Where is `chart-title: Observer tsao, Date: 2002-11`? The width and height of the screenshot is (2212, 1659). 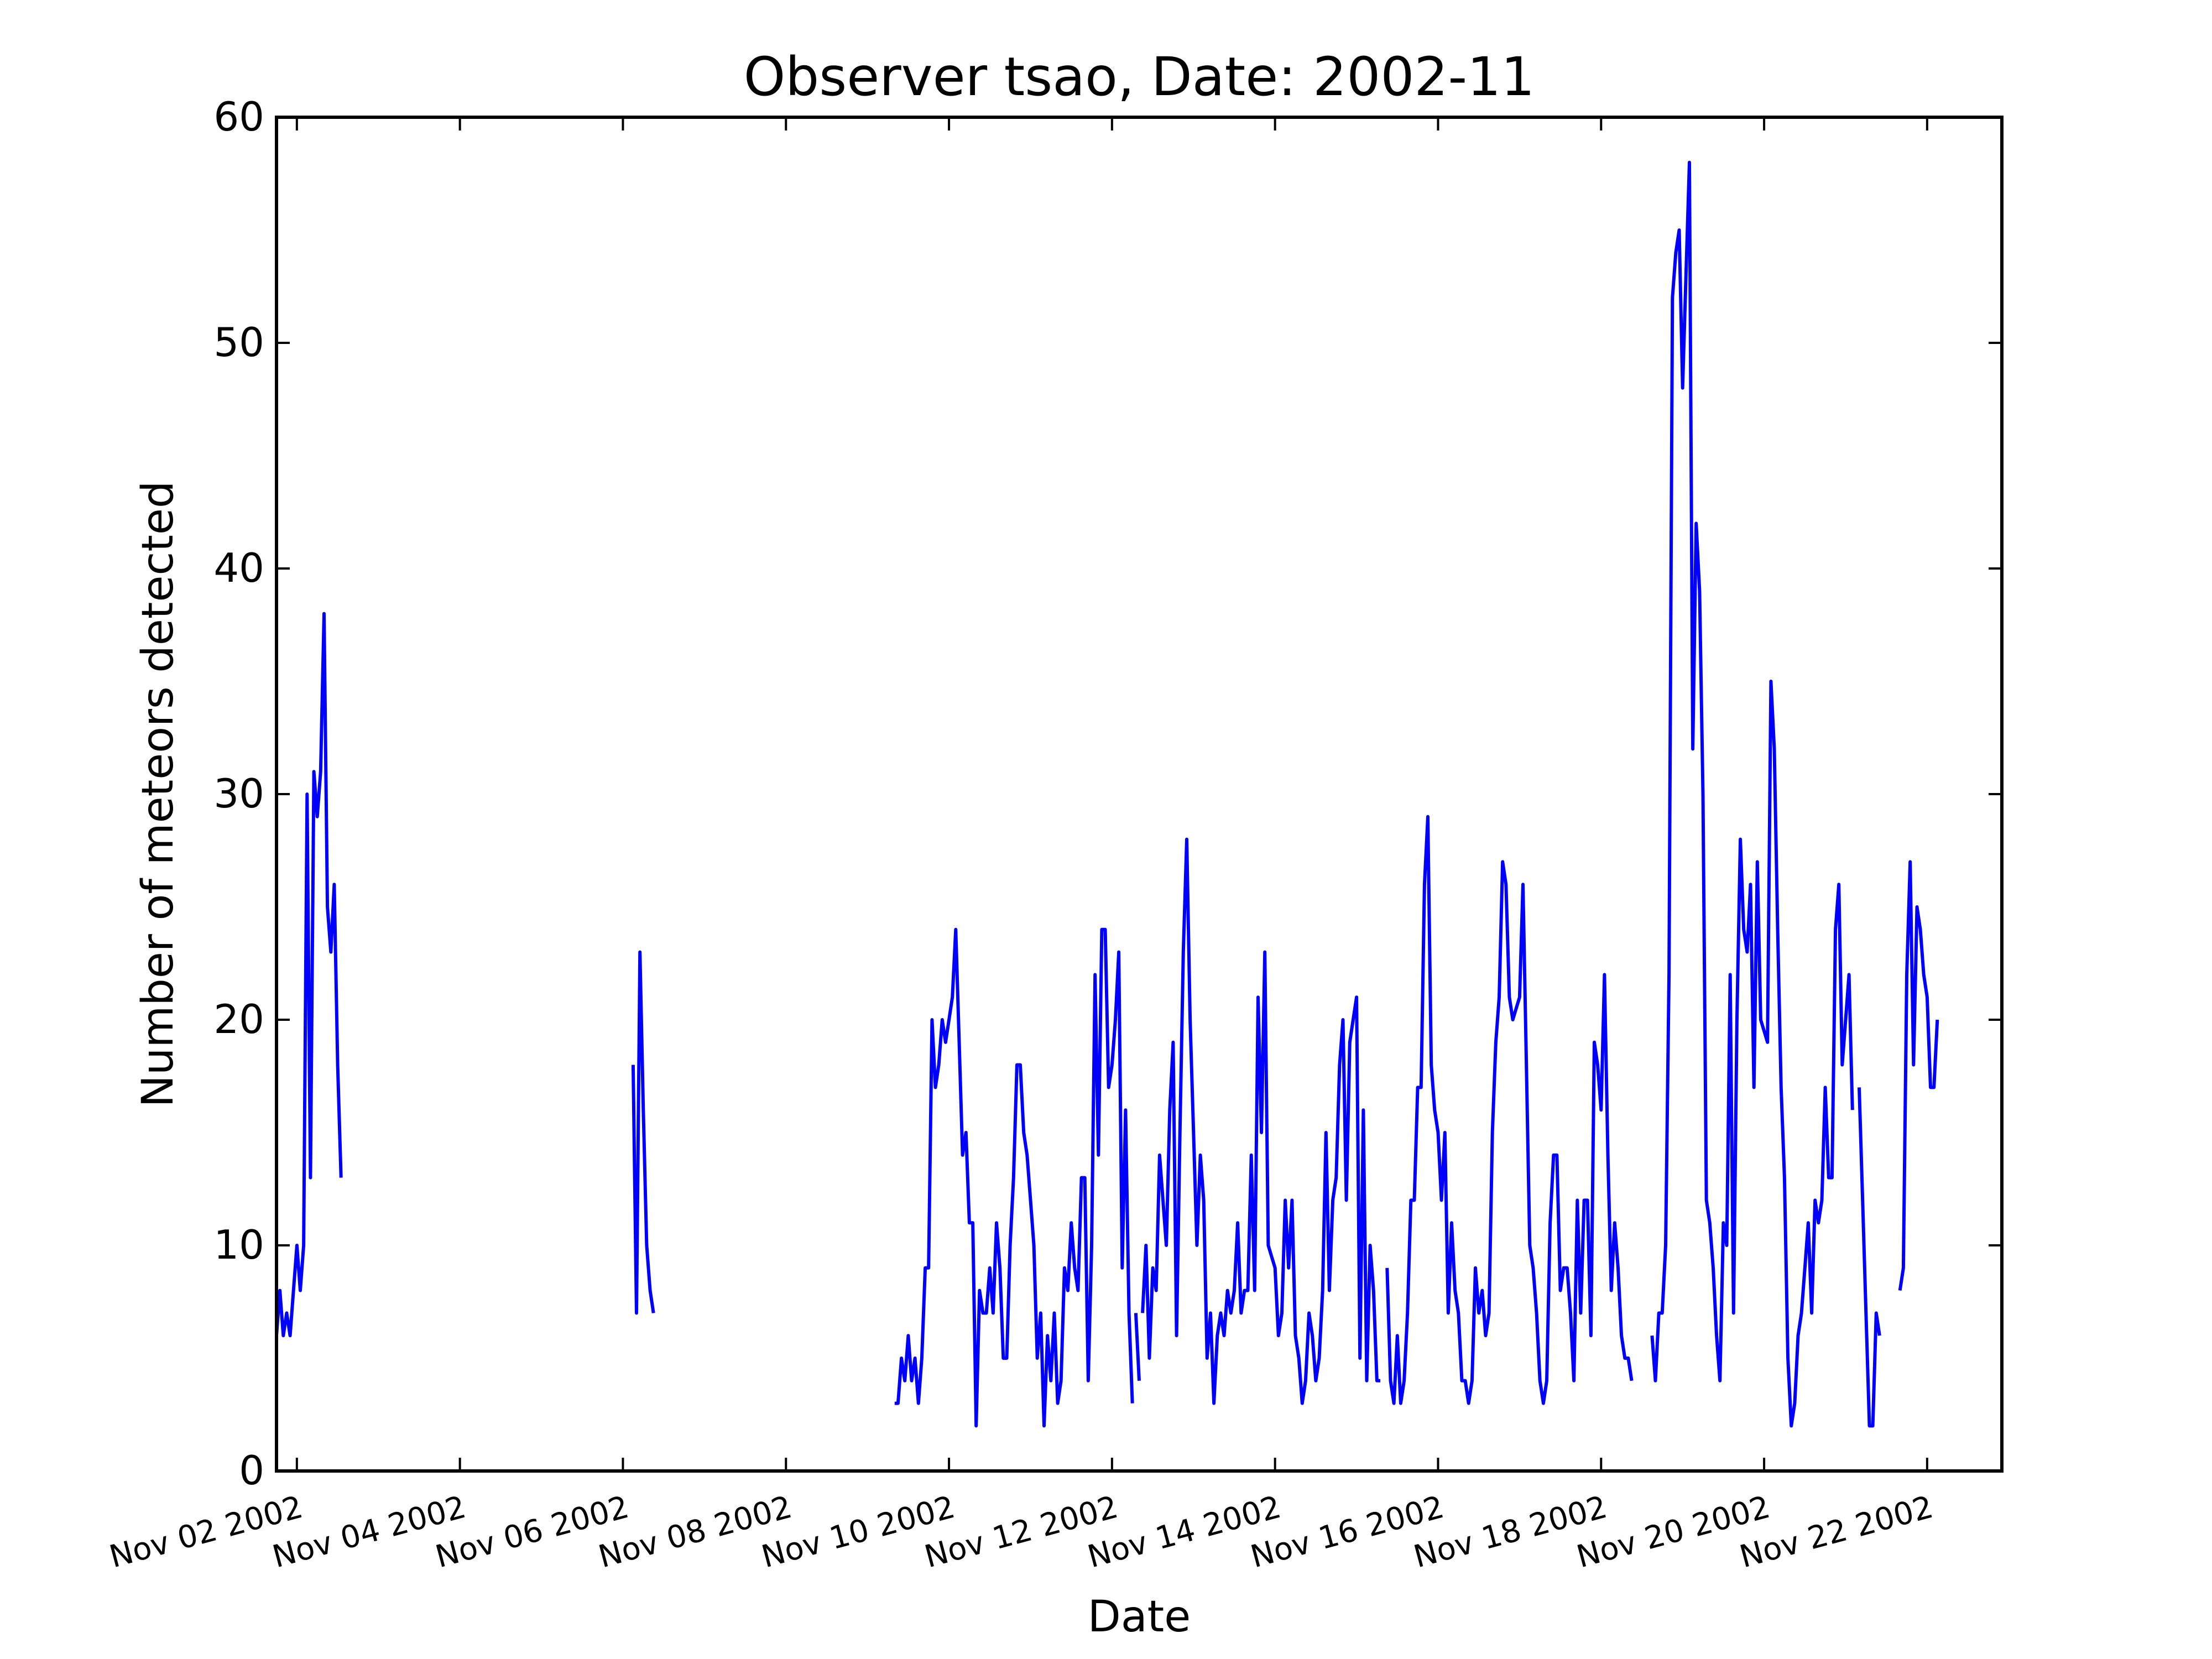 chart-title: Observer tsao, Date: 2002-11 is located at coordinates (1139, 77).